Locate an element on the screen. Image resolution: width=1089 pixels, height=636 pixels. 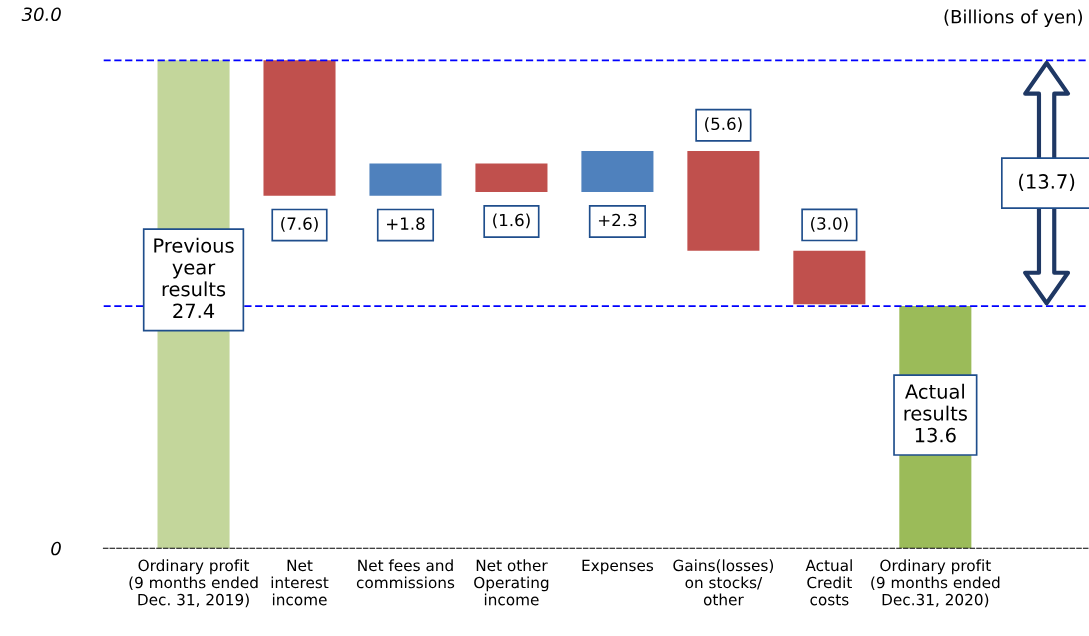
data-label: +2.3 is located at coordinates (617, 220).